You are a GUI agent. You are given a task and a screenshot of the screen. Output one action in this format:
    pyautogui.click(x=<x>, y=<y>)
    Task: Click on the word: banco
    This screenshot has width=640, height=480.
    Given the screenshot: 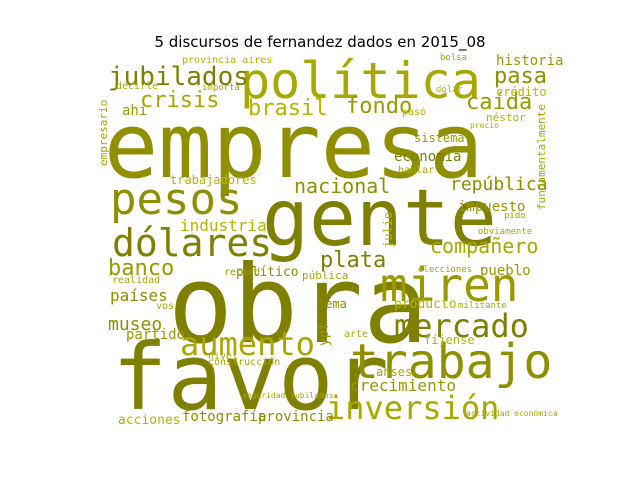 What is the action you would take?
    pyautogui.click(x=141, y=268)
    